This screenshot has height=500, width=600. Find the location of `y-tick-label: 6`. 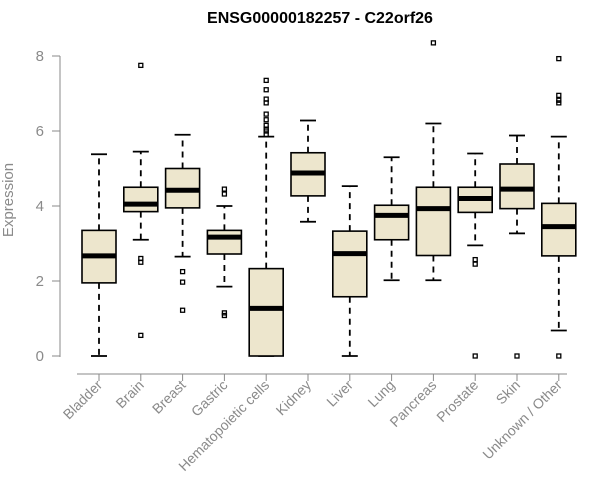

y-tick-label: 6 is located at coordinates (40, 131).